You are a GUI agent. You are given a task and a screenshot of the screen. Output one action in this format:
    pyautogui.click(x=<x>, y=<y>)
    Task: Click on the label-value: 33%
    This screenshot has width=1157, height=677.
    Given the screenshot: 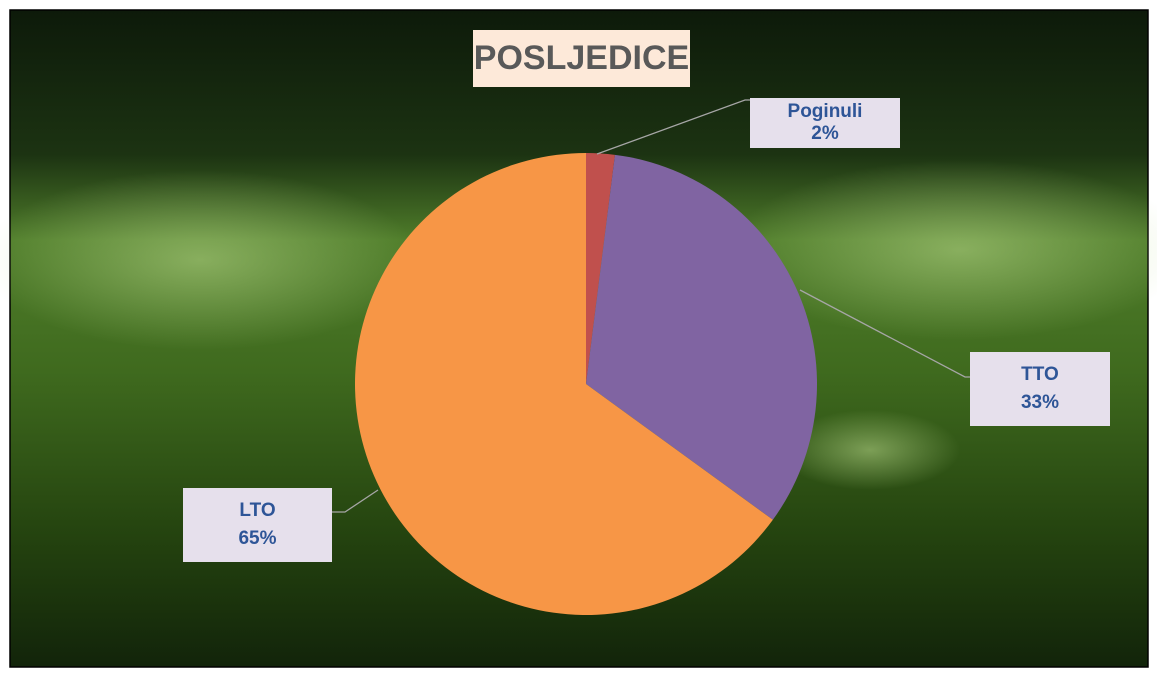 What is the action you would take?
    pyautogui.click(x=1040, y=402)
    